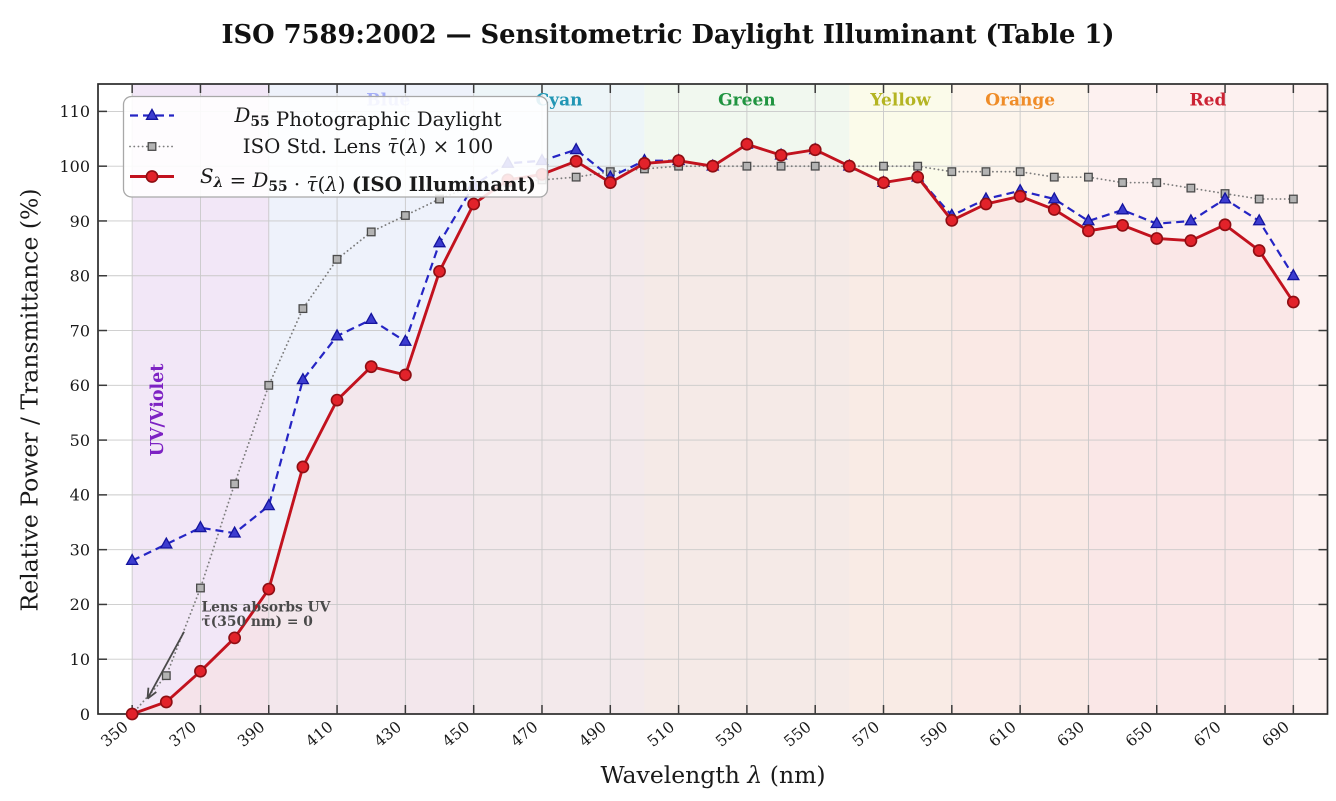 The image size is (1336, 801). Describe the element at coordinates (368, 146) in the screenshot. I see `legend-label-1: ISO Std. Lens τ̄(λ) × 100` at that location.